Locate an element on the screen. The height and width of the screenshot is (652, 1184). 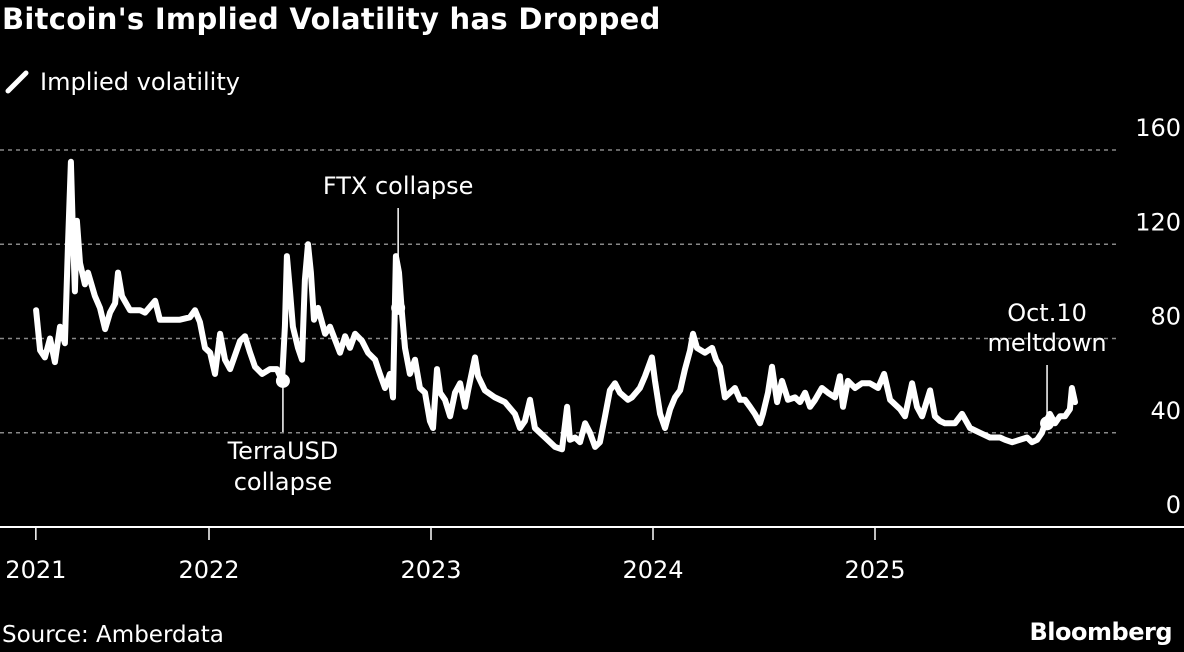
y-tick-label: 160 is located at coordinates (1158, 128).